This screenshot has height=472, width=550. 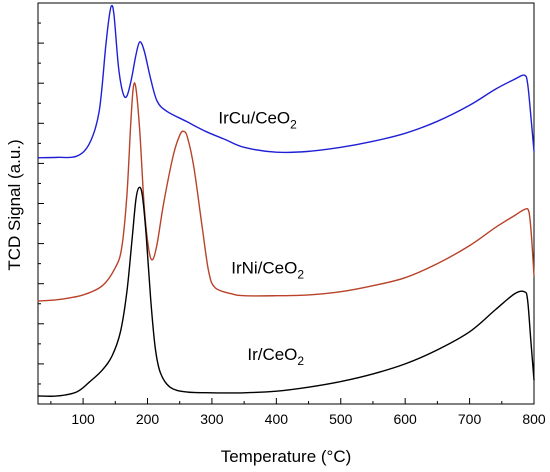 What do you see at coordinates (286, 456) in the screenshot?
I see `x-axis-label: Temperature (°C)` at bounding box center [286, 456].